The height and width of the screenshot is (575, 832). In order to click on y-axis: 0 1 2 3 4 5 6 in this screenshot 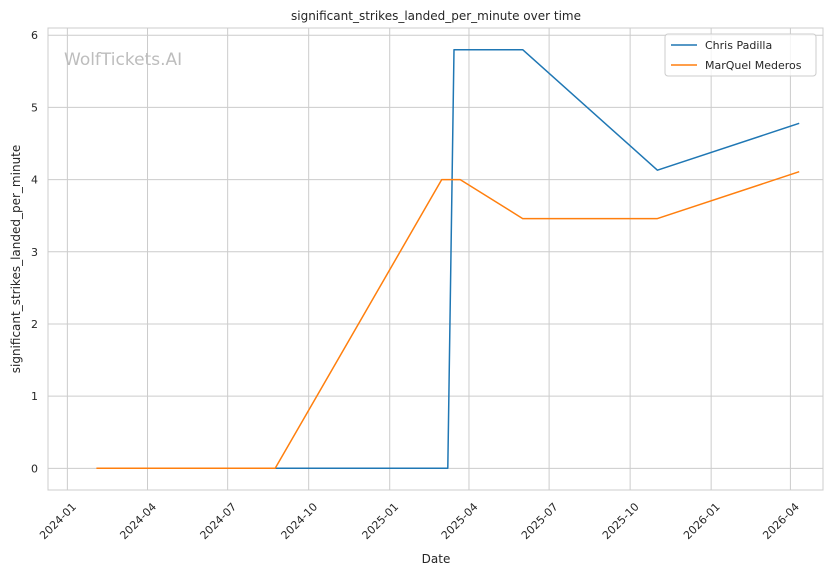, I will do `click(34, 252)`.